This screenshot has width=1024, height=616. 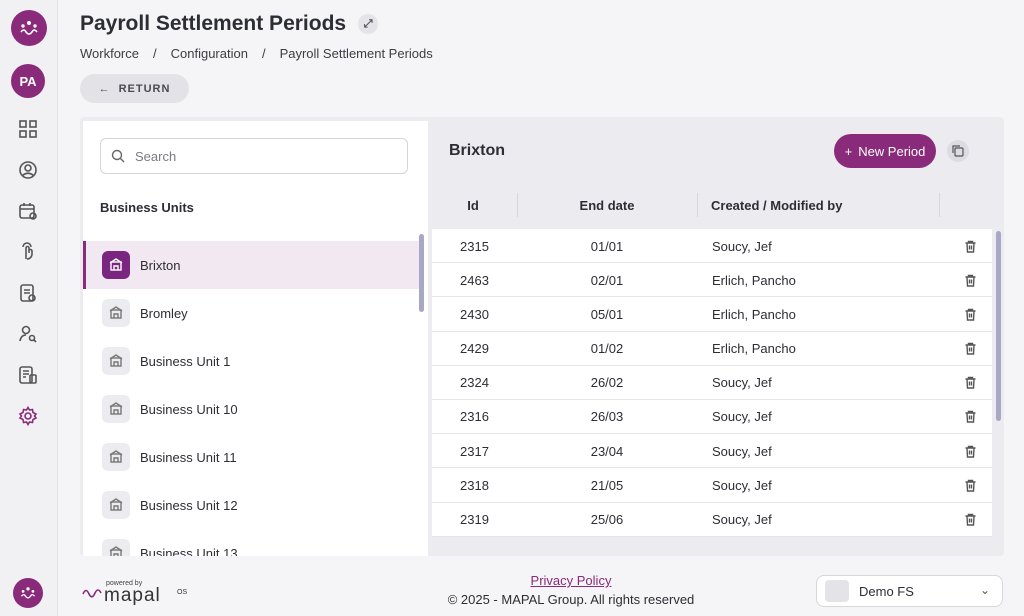 I want to click on avatar: PA, so click(x=28, y=81).